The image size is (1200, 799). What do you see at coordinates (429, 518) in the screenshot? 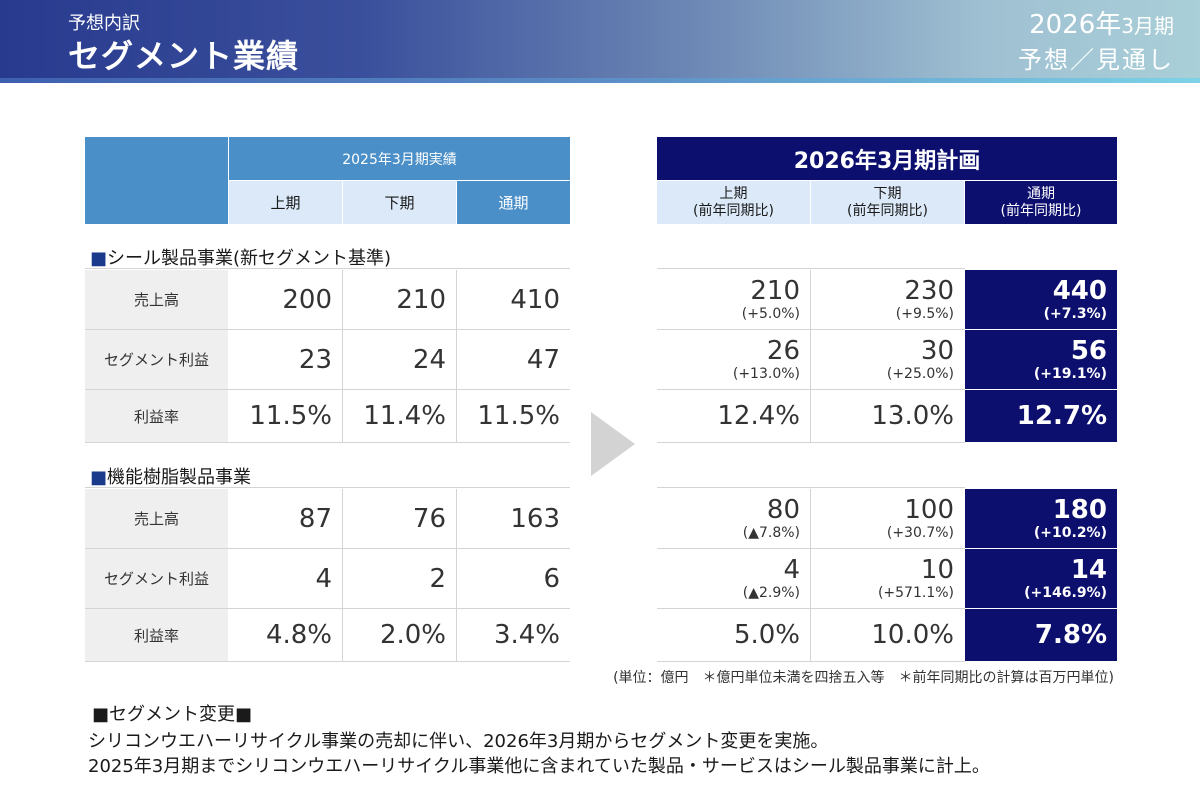
I see `table-cell: 76` at bounding box center [429, 518].